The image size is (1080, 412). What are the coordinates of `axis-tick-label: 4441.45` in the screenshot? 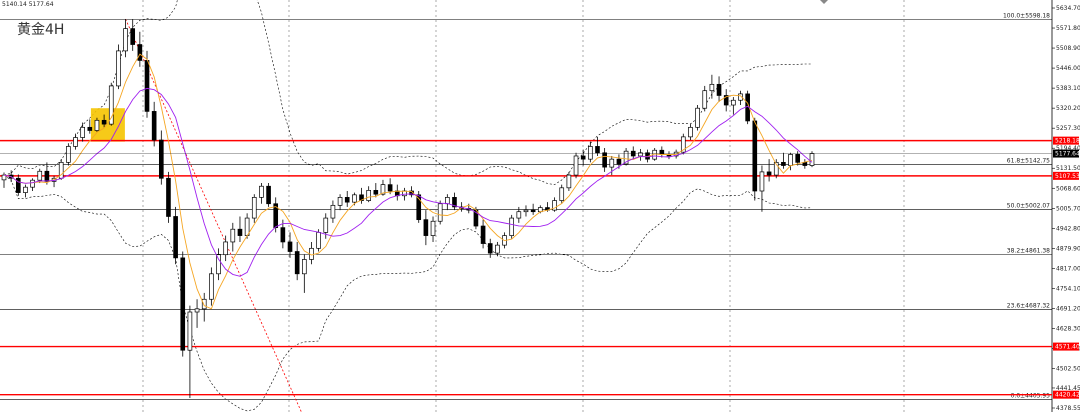 It's located at (1068, 388).